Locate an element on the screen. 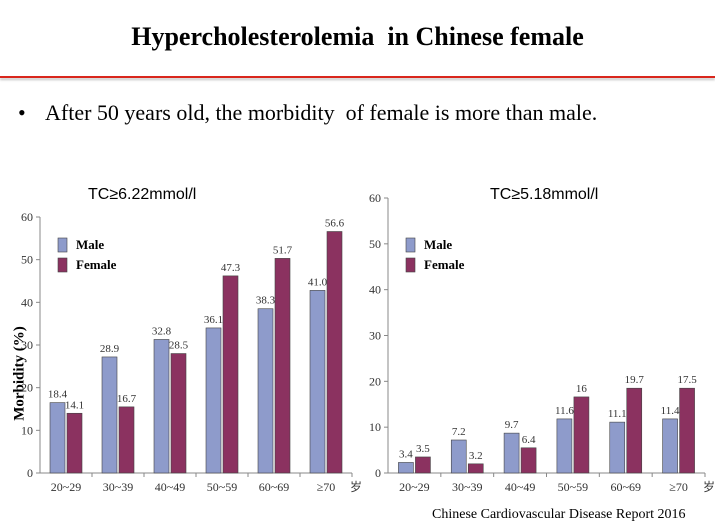 The width and height of the screenshot is (715, 528). data-label: 9.7 is located at coordinates (512, 425).